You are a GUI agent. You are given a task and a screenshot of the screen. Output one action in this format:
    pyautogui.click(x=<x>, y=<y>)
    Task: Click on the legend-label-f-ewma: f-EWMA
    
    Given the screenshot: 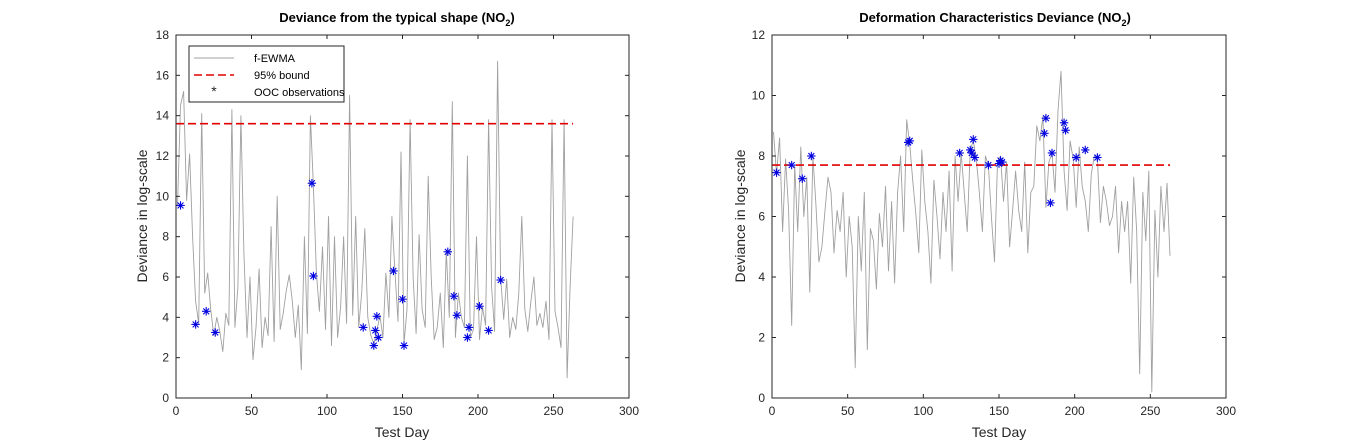 What is the action you would take?
    pyautogui.click(x=275, y=59)
    